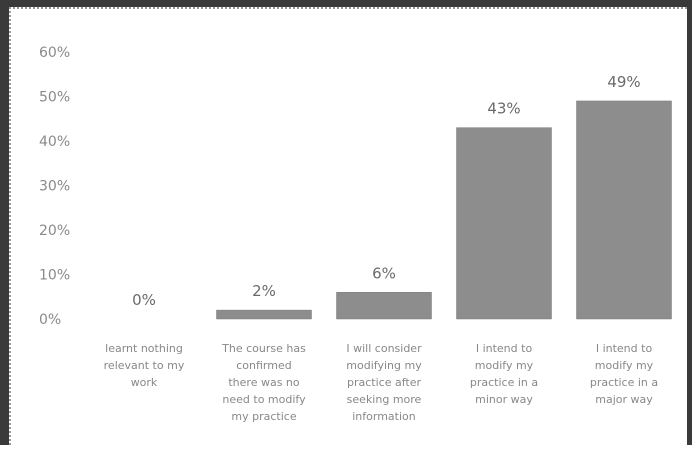 The image size is (692, 452). I want to click on data-label: 2%, so click(264, 291).